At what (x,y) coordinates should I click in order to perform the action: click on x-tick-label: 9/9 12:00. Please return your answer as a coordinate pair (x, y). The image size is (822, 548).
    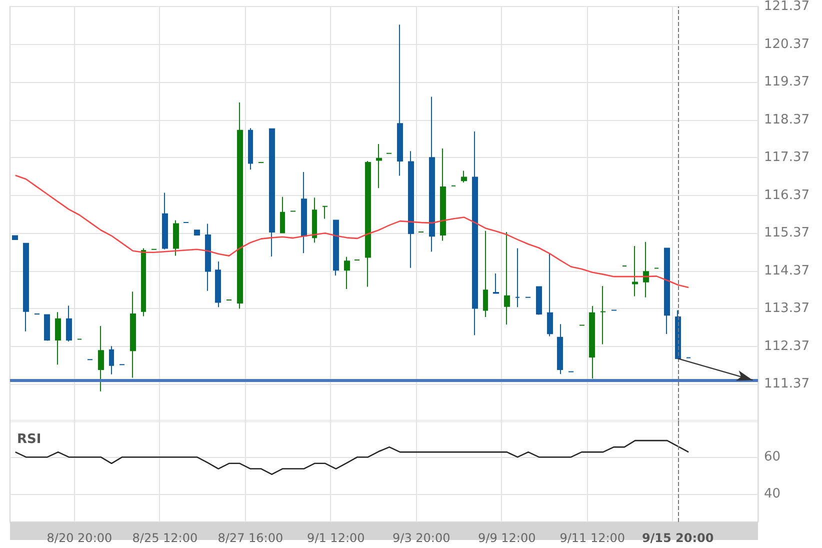
    Looking at the image, I should click on (507, 538).